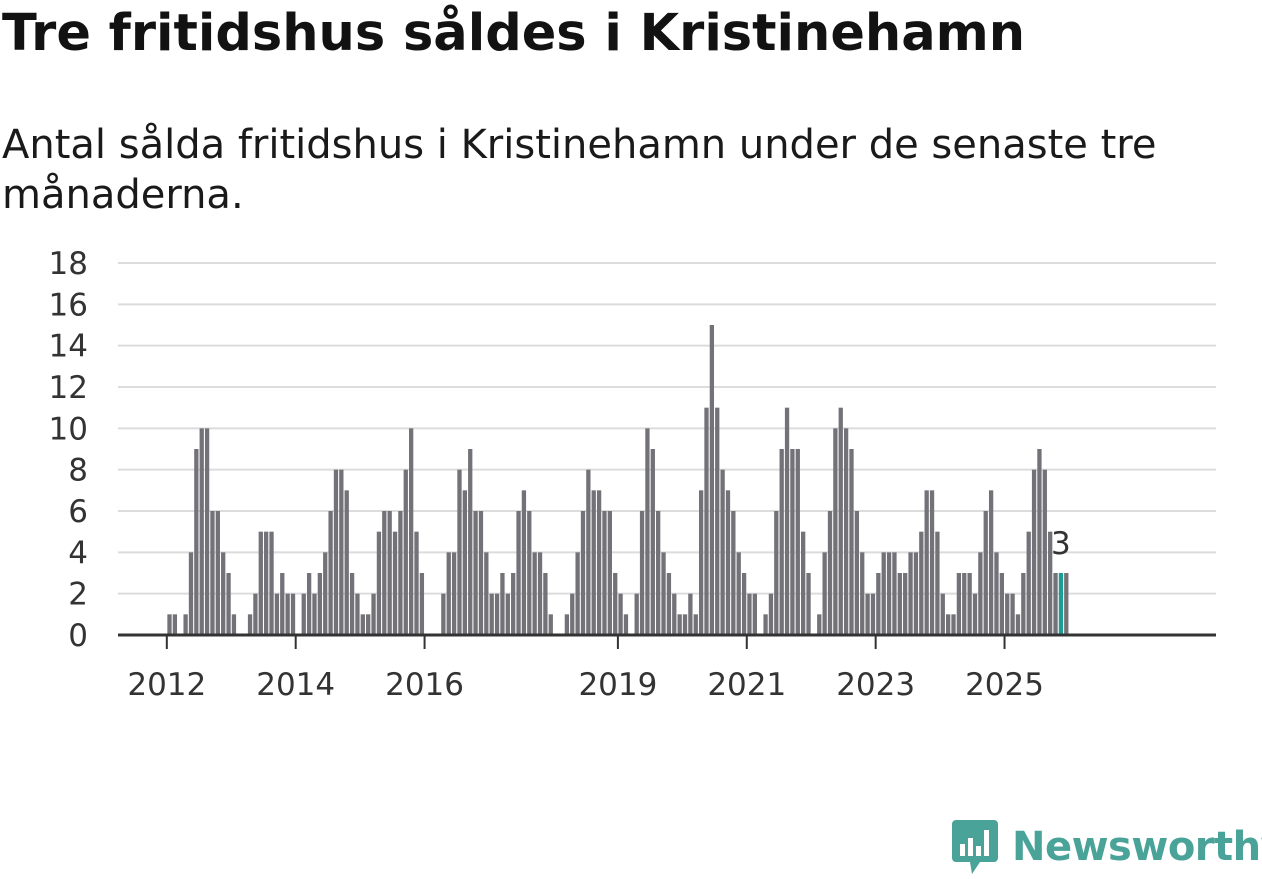  I want to click on y-axis-ticks: 0 2 4 6 8 10 12 14 16 18, so click(68, 450).